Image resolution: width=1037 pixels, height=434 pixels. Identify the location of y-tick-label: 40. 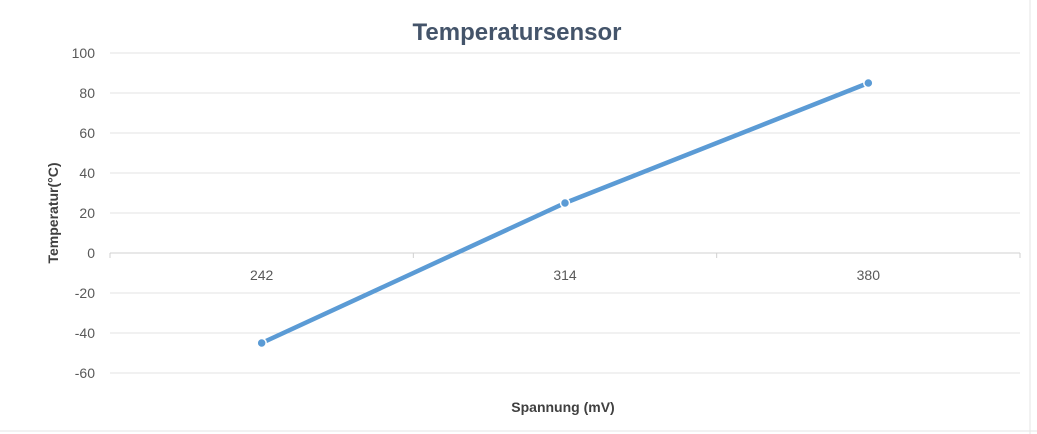
(87, 173).